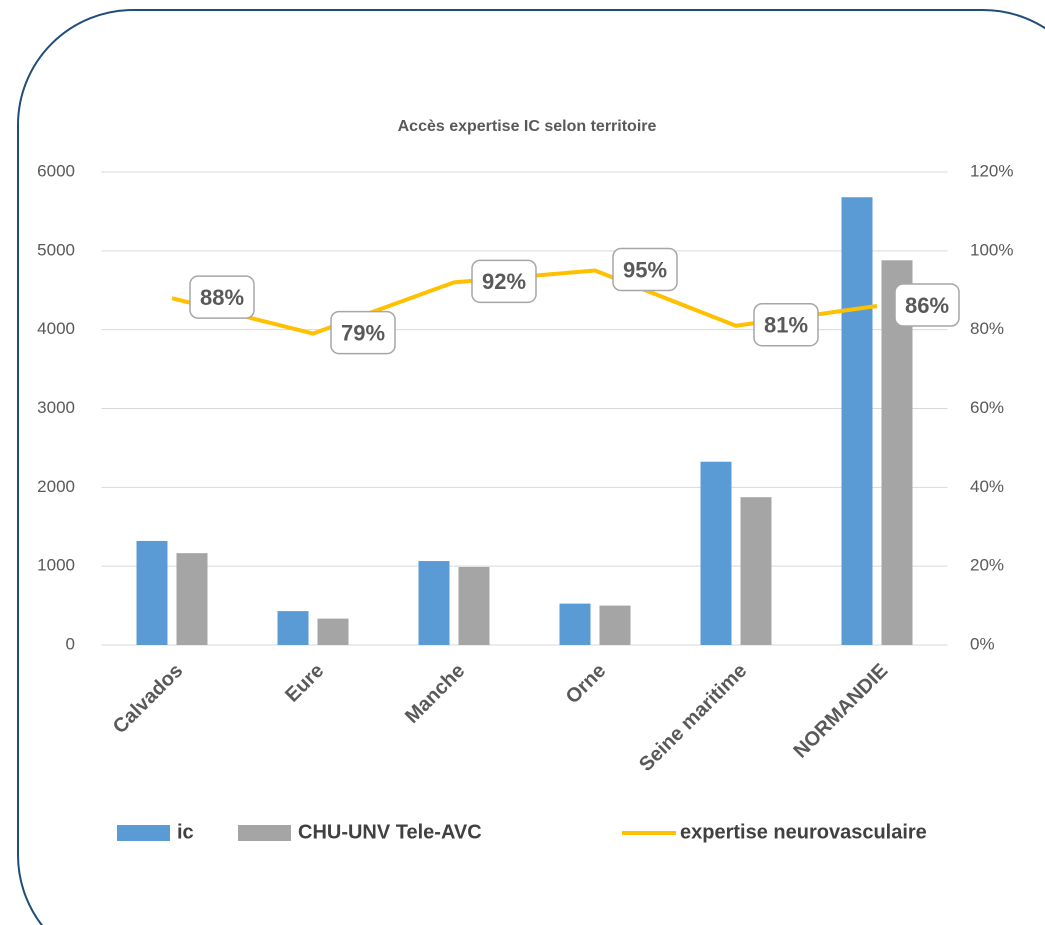 This screenshot has width=1045, height=925. Describe the element at coordinates (803, 832) in the screenshot. I see `legend-label: expertise neurovasculaire` at that location.